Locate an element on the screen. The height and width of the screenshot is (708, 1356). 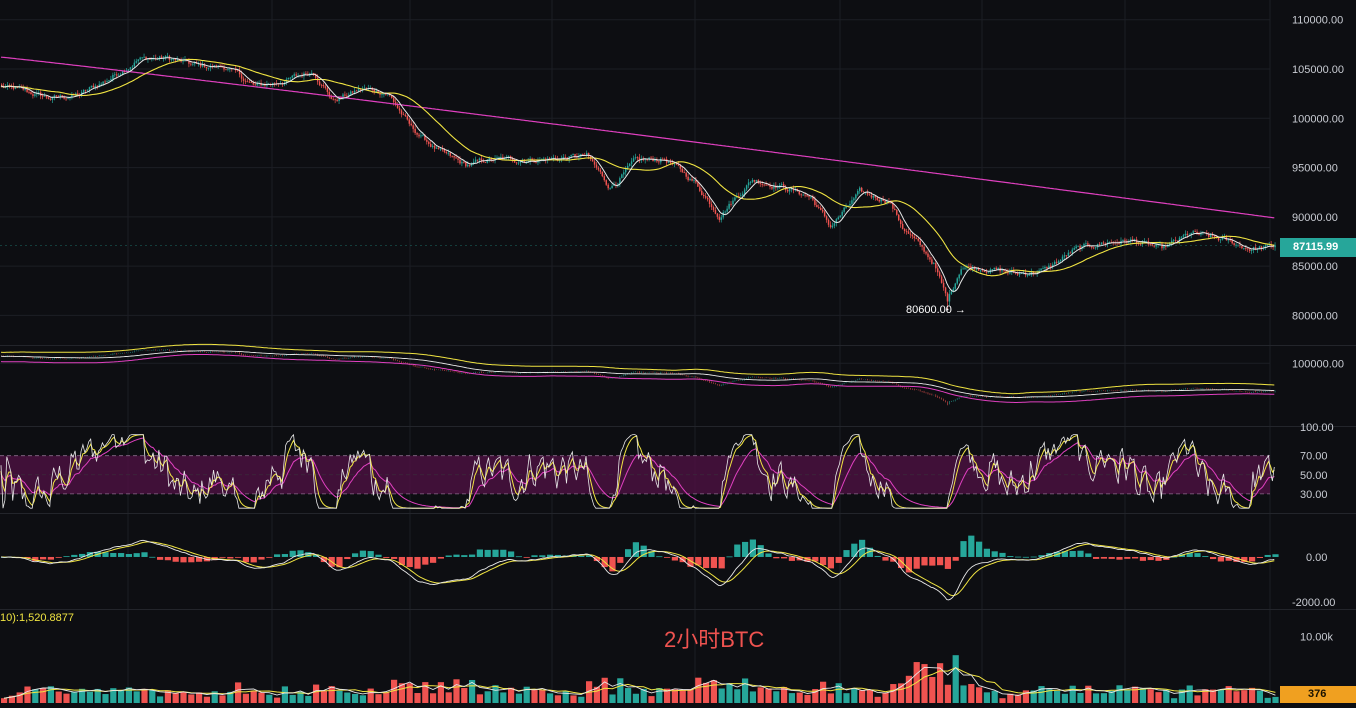
rsi-slow-line is located at coordinates (637, 473).